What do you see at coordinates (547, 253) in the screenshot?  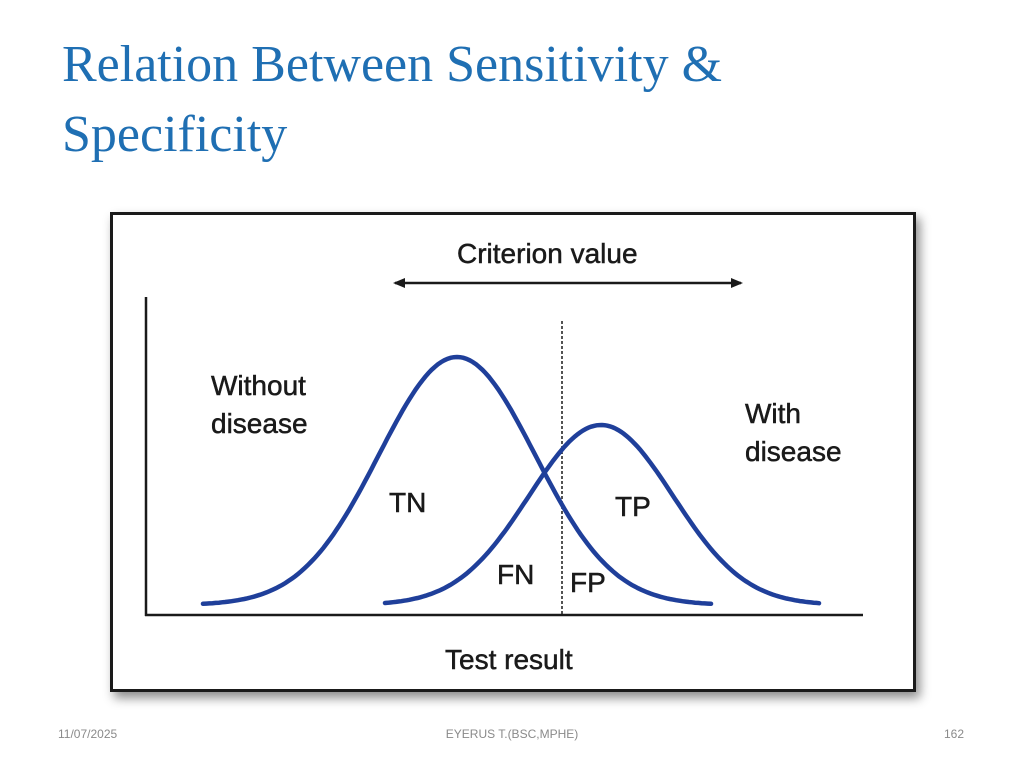 I see `criterion-value-label: Criterion value` at bounding box center [547, 253].